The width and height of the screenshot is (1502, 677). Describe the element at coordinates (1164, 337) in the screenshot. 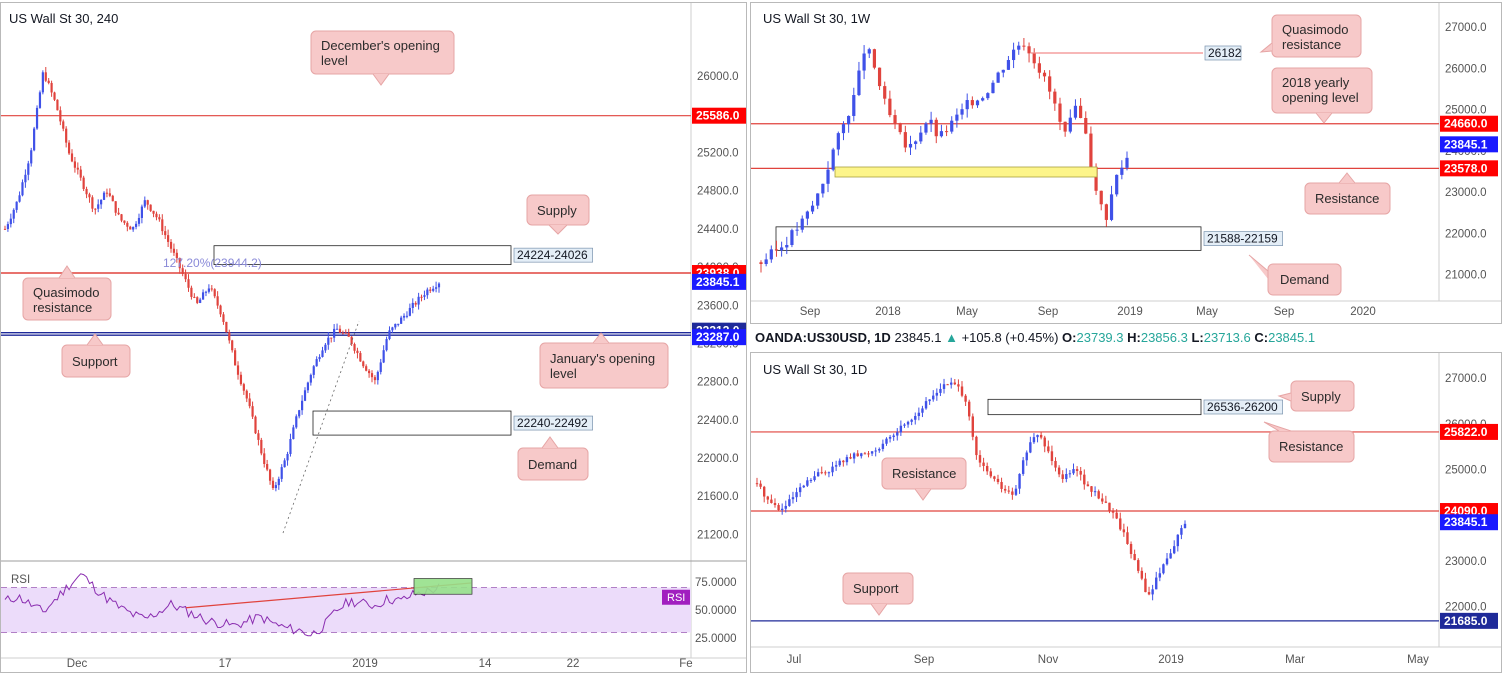

I see `ohlc-high: 23856.3` at that location.